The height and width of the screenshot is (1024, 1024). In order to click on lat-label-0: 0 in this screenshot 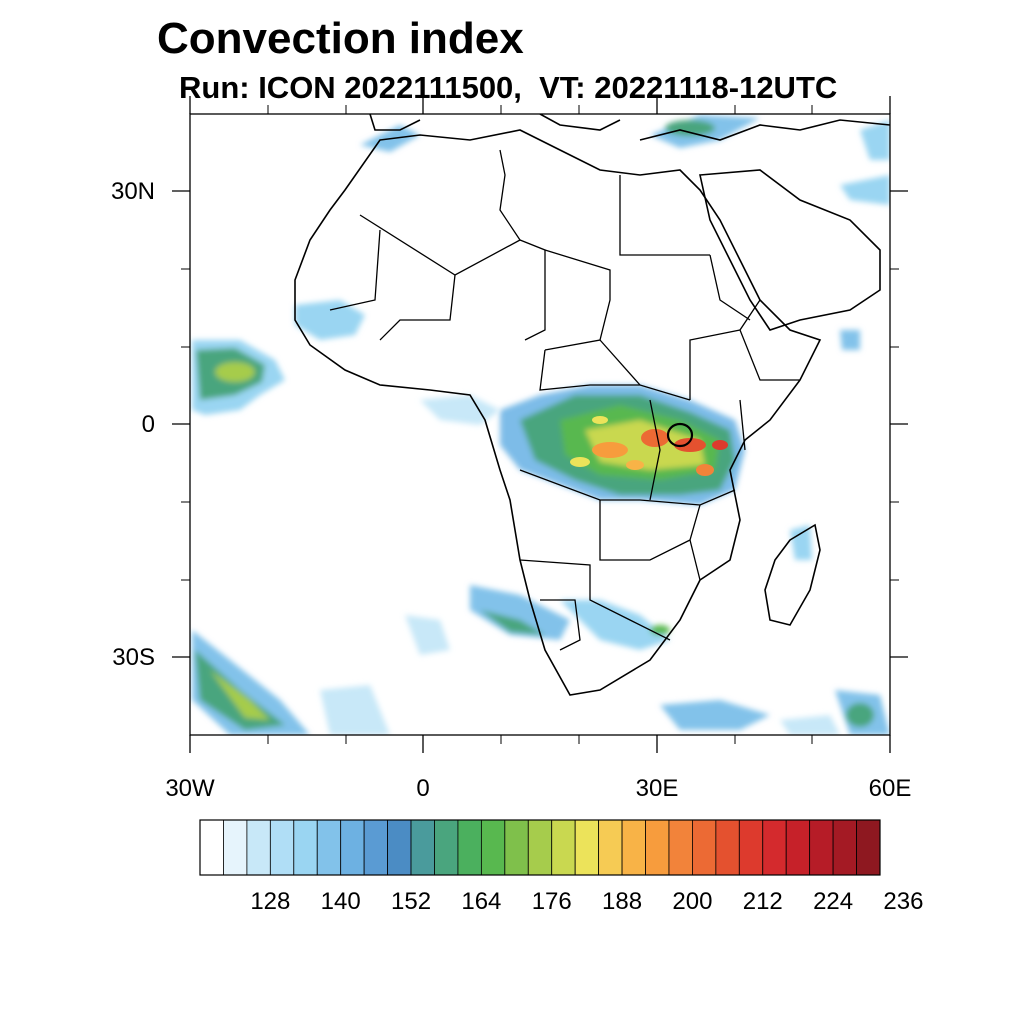, I will do `click(148, 424)`.